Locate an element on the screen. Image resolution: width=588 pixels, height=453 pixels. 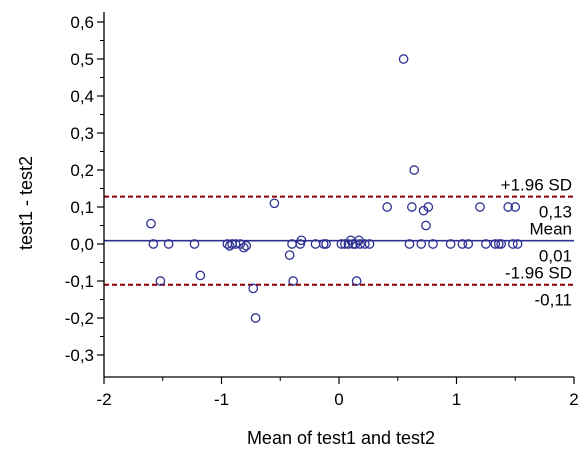
y-tick-label: 0,2 is located at coordinates (82, 170).